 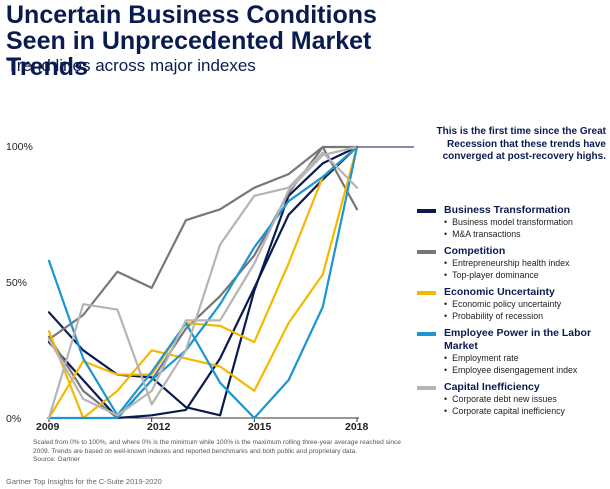 I want to click on legend-item: Economic policy uncertainty, so click(x=525, y=305).